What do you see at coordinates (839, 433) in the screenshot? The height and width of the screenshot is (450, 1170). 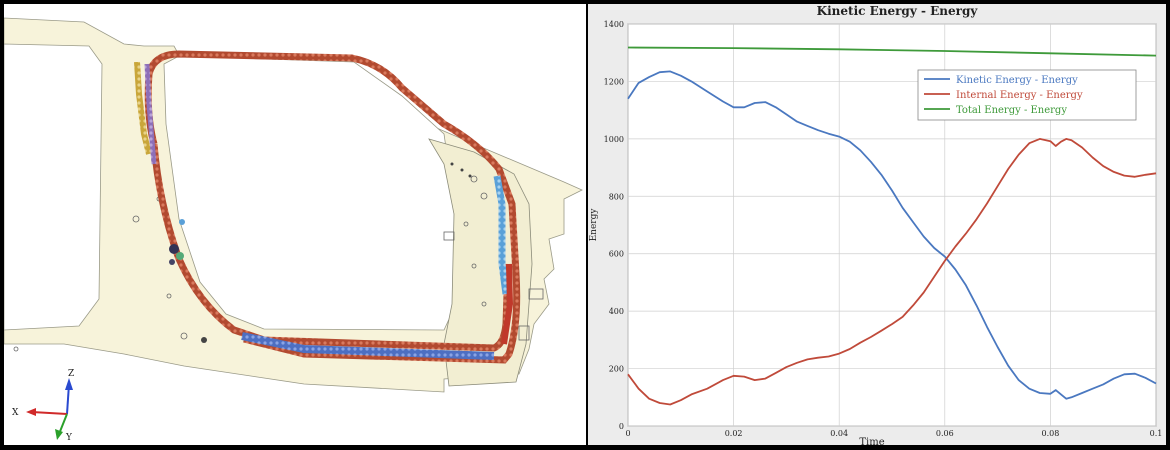 I see `x-tick-label: 0.04` at bounding box center [839, 433].